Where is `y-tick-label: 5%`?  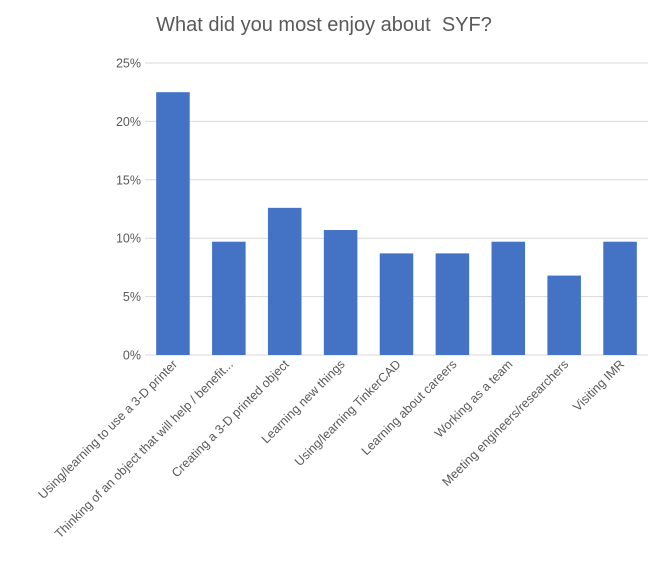
y-tick-label: 5% is located at coordinates (132, 297).